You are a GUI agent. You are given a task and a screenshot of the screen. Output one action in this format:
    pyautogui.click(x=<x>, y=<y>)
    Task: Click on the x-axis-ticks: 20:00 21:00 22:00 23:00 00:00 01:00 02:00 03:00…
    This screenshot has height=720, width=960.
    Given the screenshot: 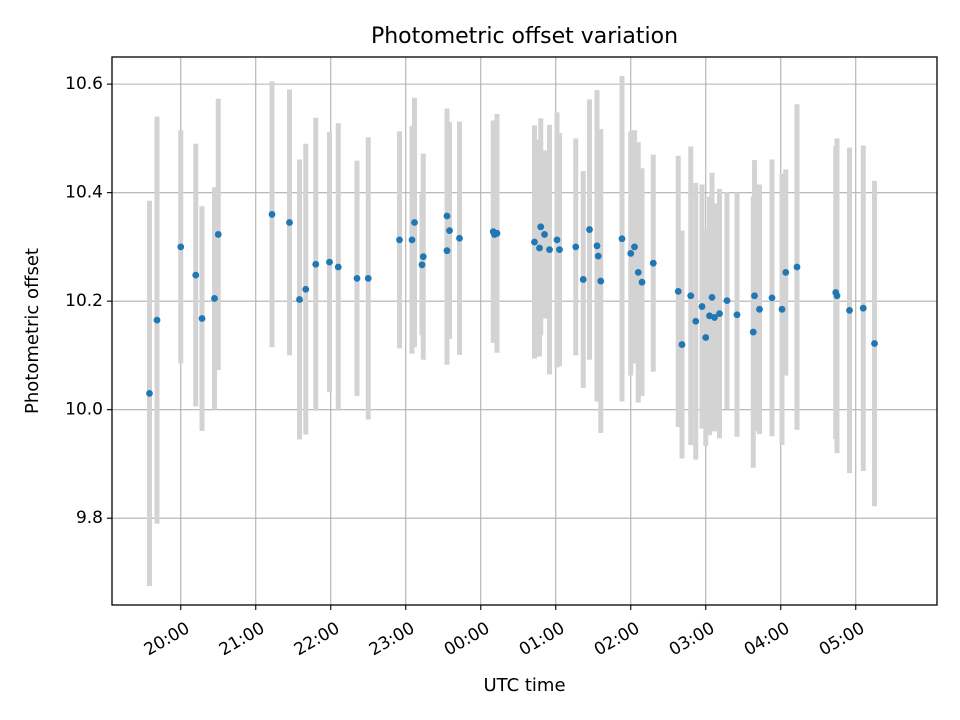 What is the action you would take?
    pyautogui.click(x=504, y=632)
    